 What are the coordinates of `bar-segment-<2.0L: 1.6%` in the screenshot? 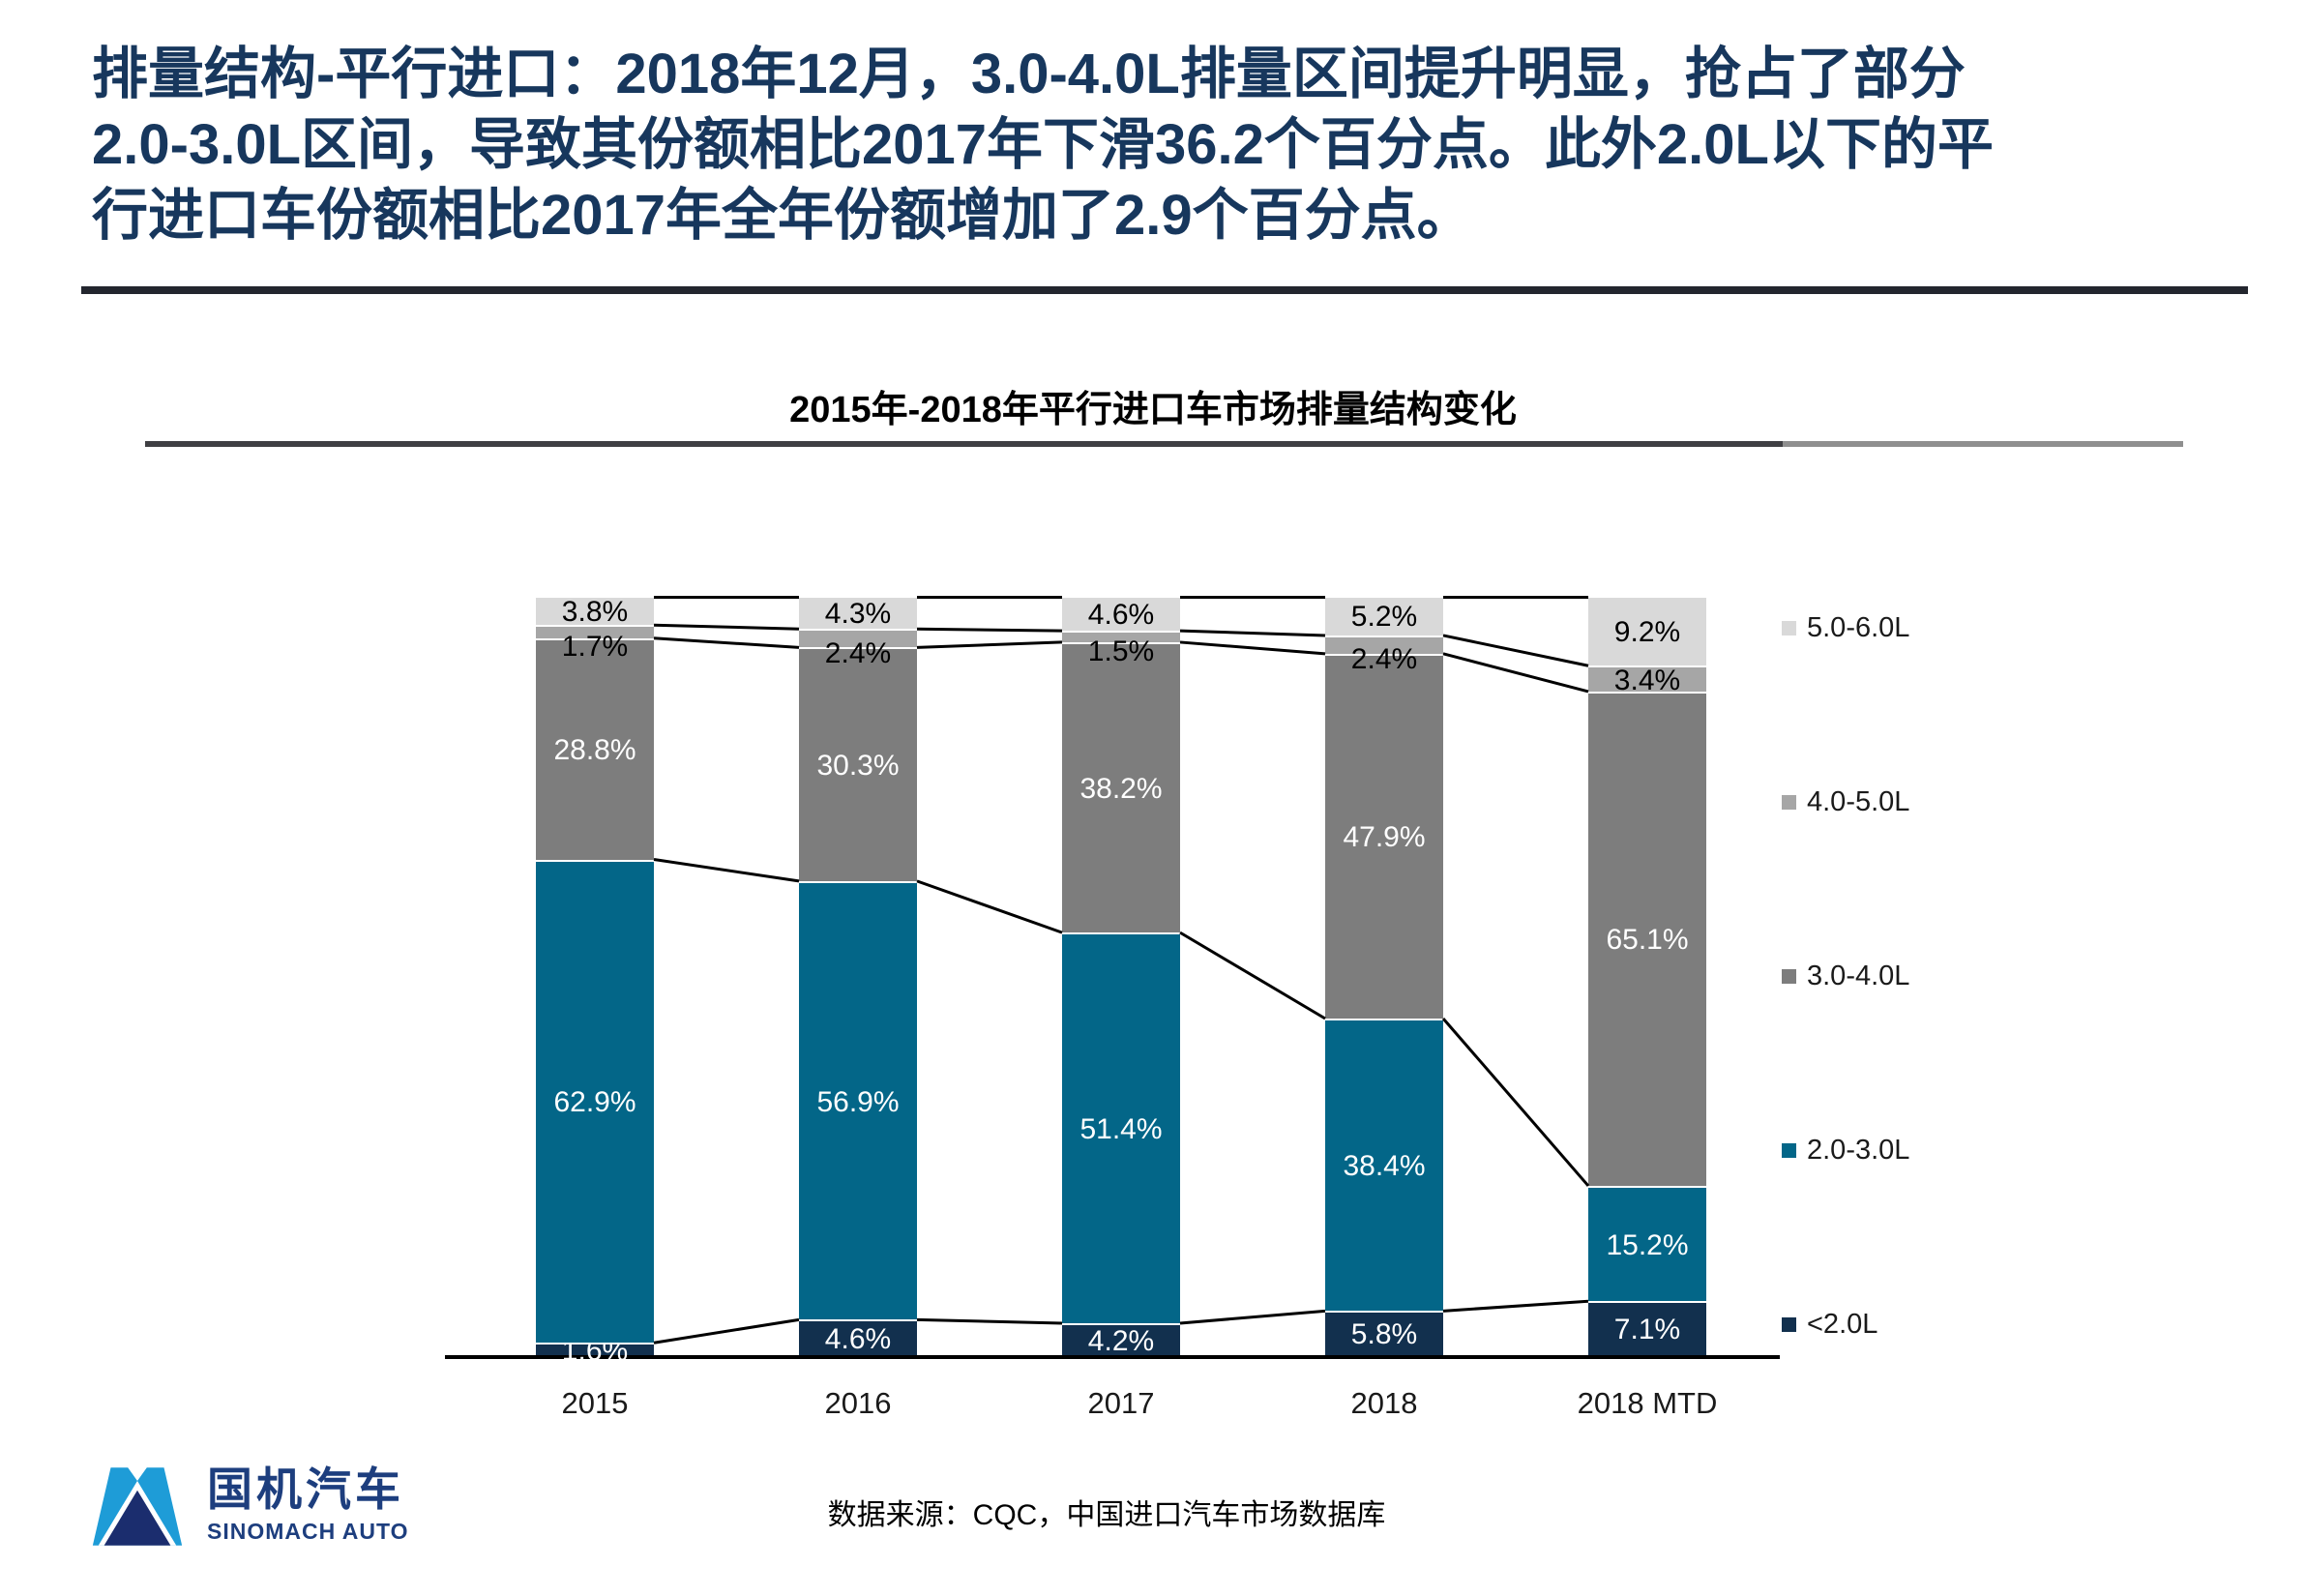 It's located at (595, 1351).